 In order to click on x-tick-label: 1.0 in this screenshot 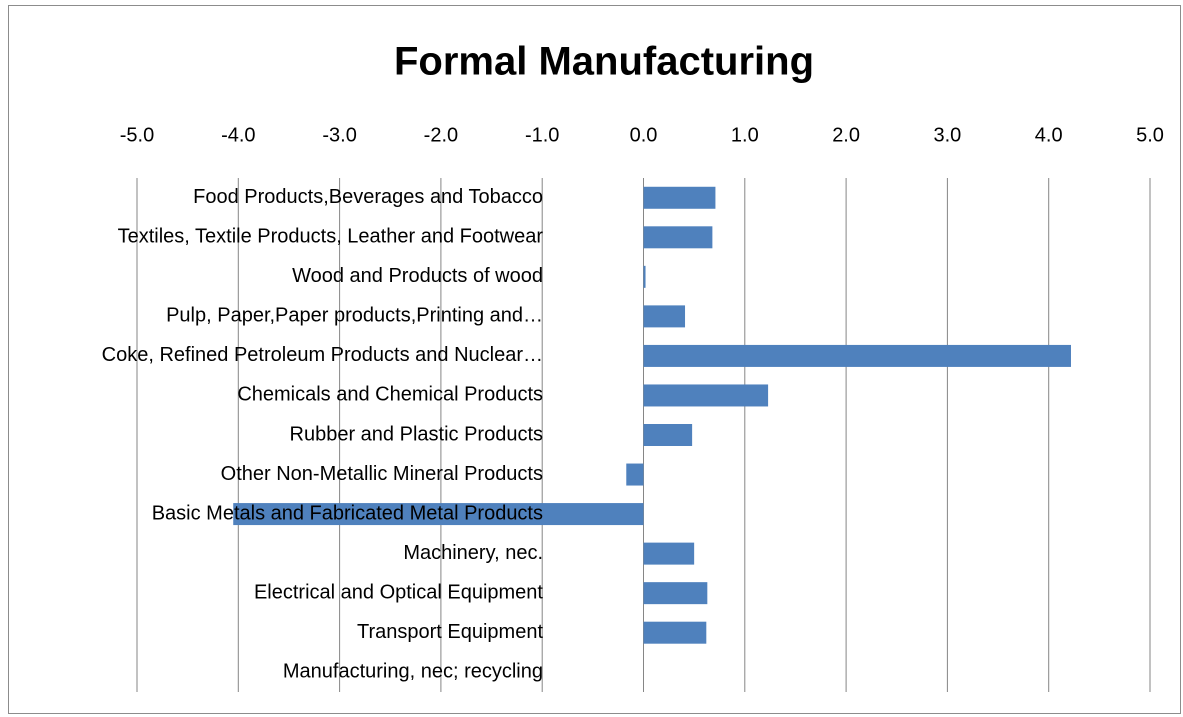, I will do `click(745, 135)`.